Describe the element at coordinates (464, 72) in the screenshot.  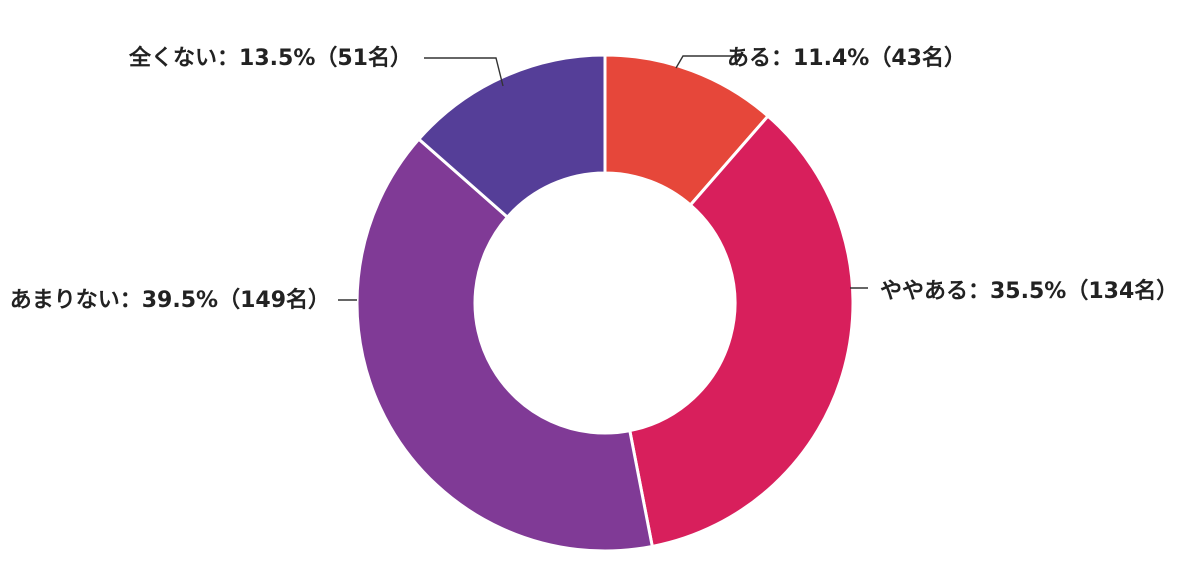
I see `leader-line-mattaku-nai` at that location.